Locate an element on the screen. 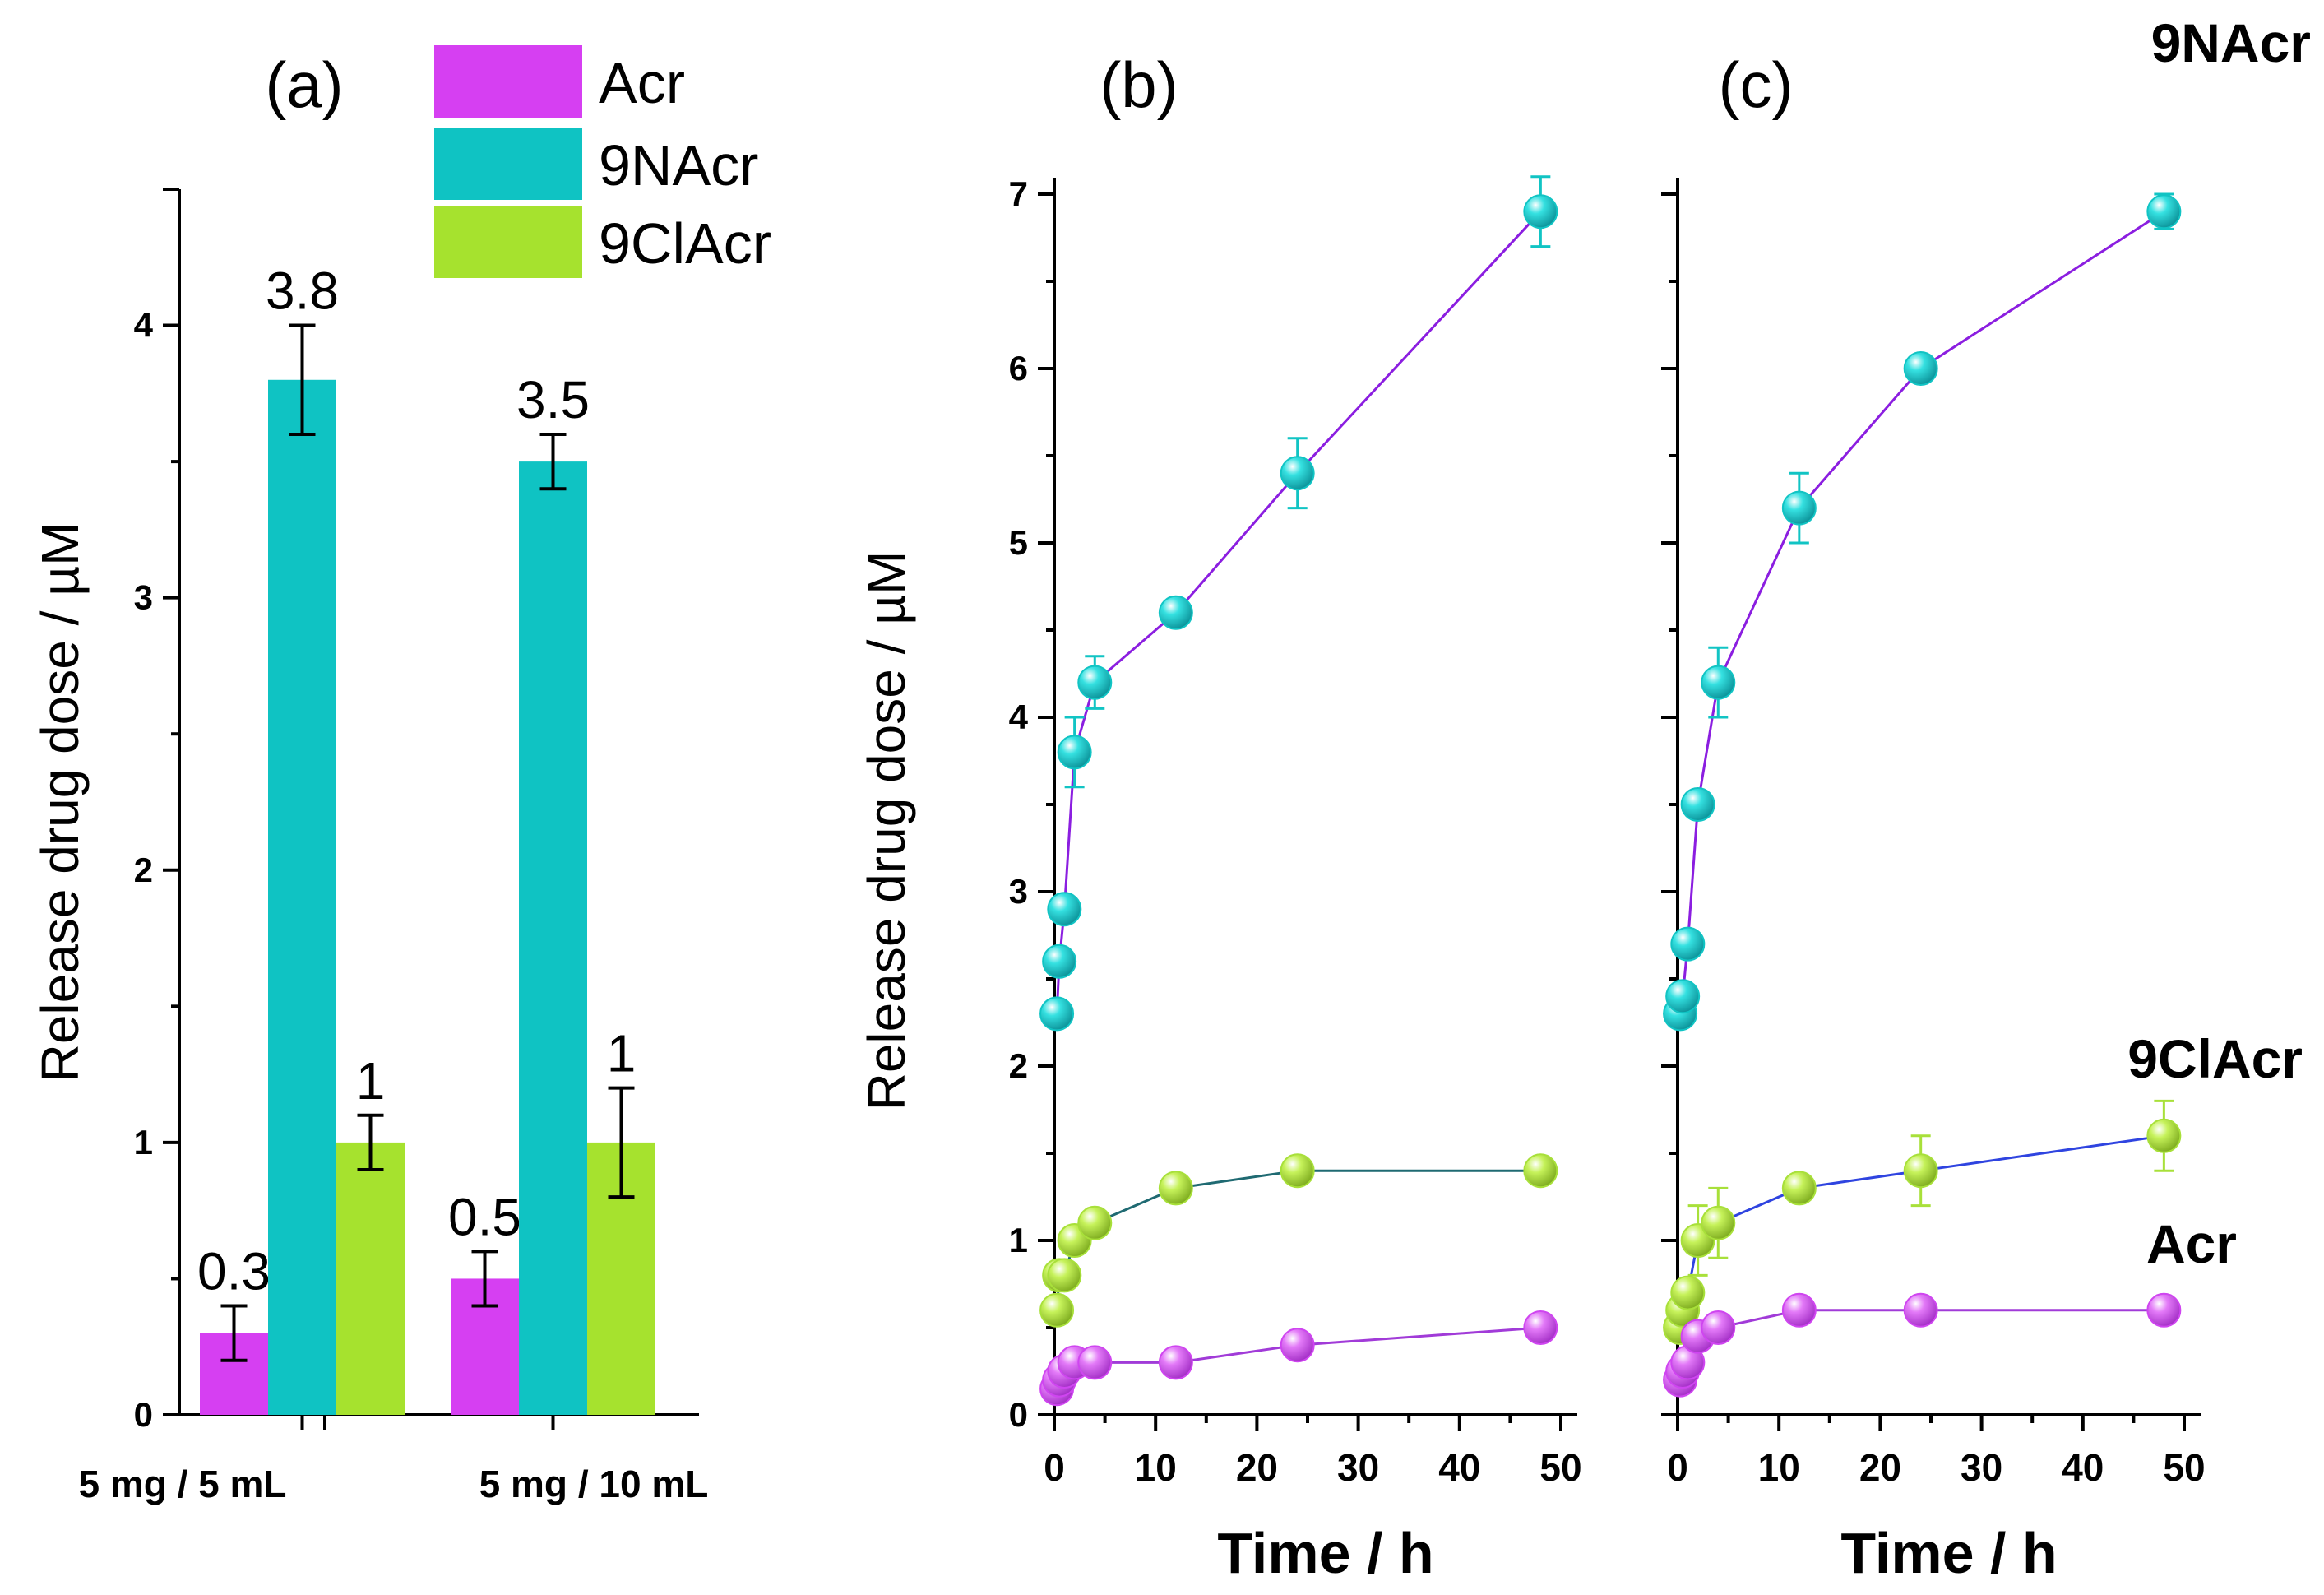  x-tick-label-c: 20 is located at coordinates (1880, 1467).